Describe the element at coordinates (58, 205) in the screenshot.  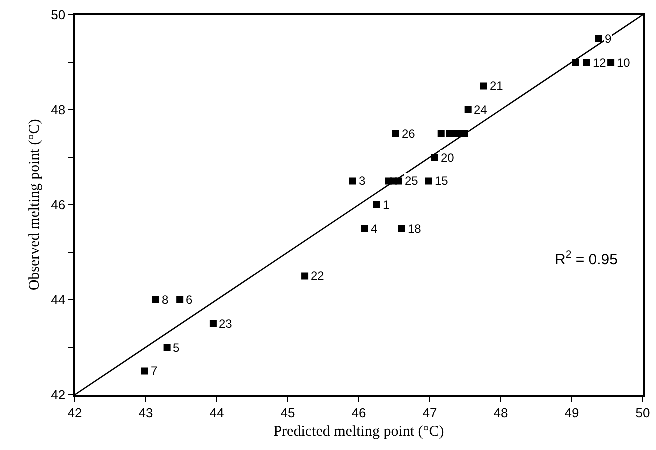
I see `y-tick-label: 46` at that location.